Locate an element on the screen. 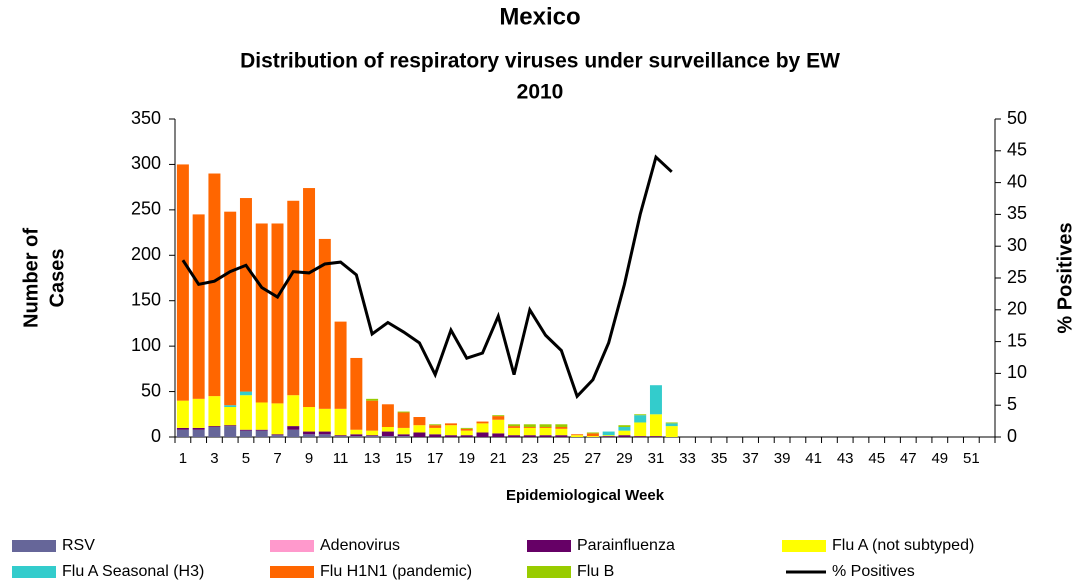  y2-tick-label: 20 is located at coordinates (1017, 309).